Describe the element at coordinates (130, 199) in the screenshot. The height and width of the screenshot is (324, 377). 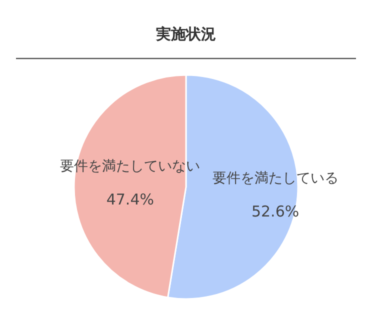
I see `data-label: 47.4%` at that location.